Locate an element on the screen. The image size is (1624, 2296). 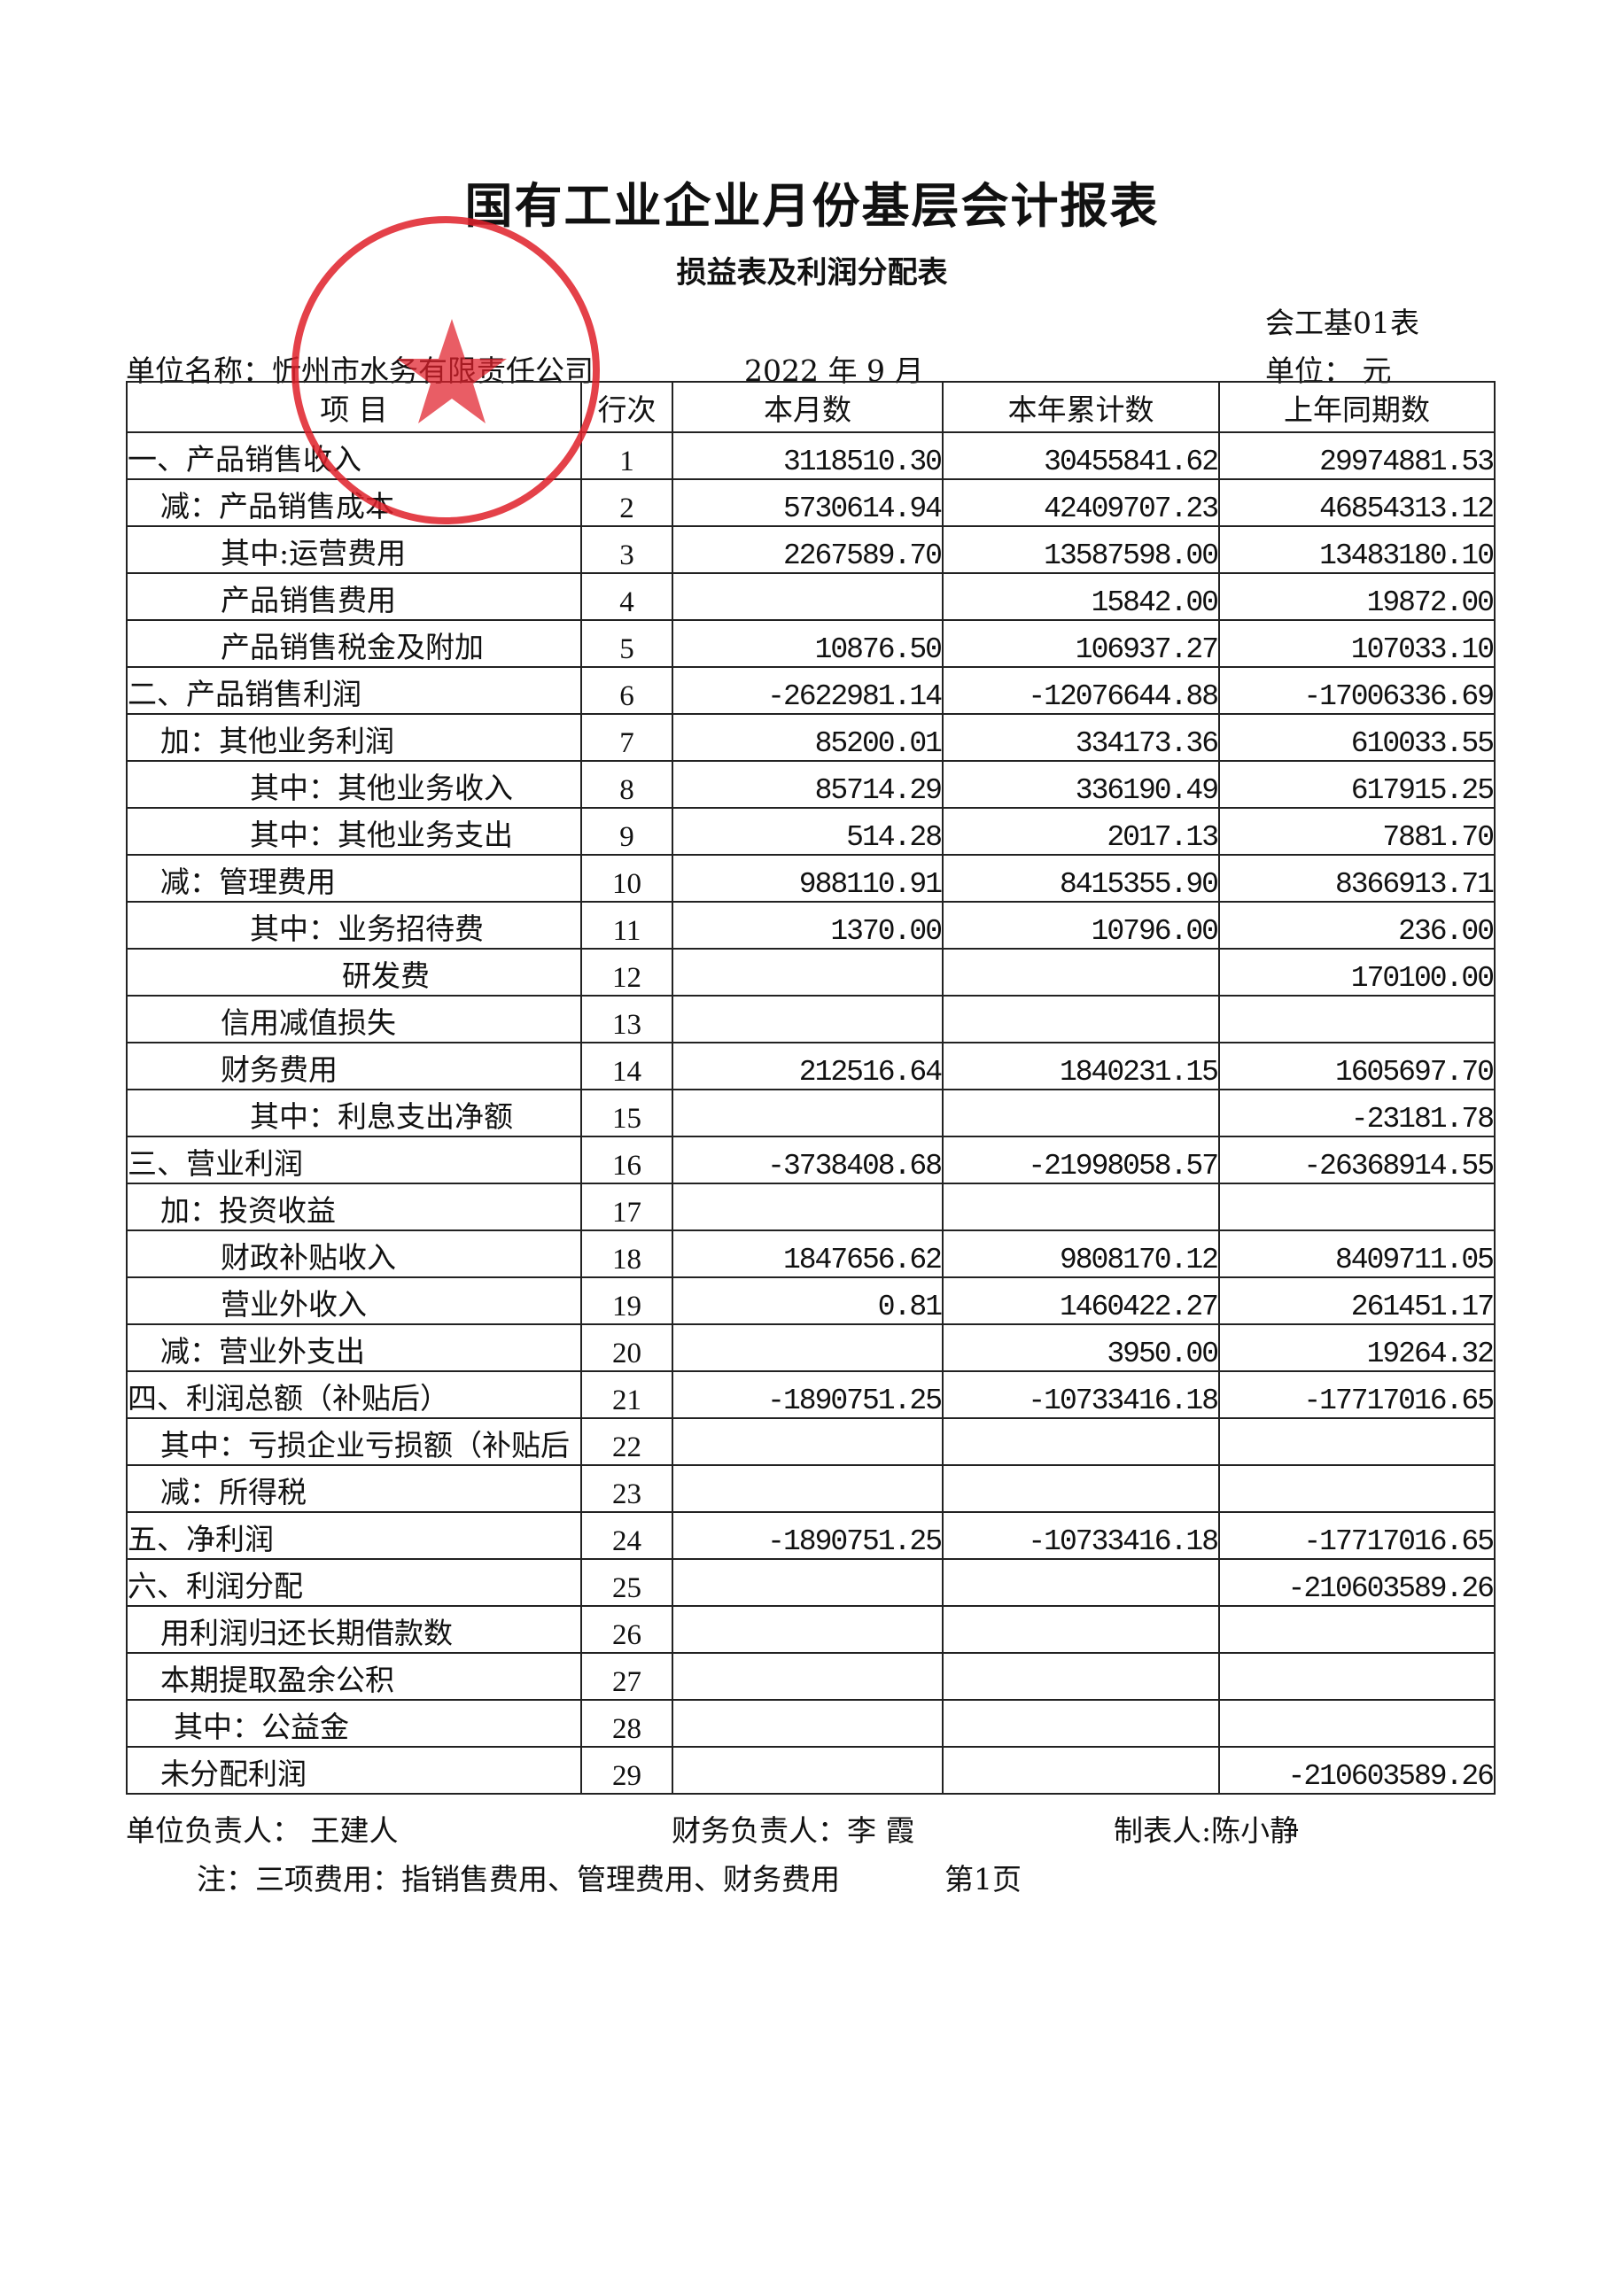
report-title: 国有工业企业月份基层会计报表 is located at coordinates (812, 206).